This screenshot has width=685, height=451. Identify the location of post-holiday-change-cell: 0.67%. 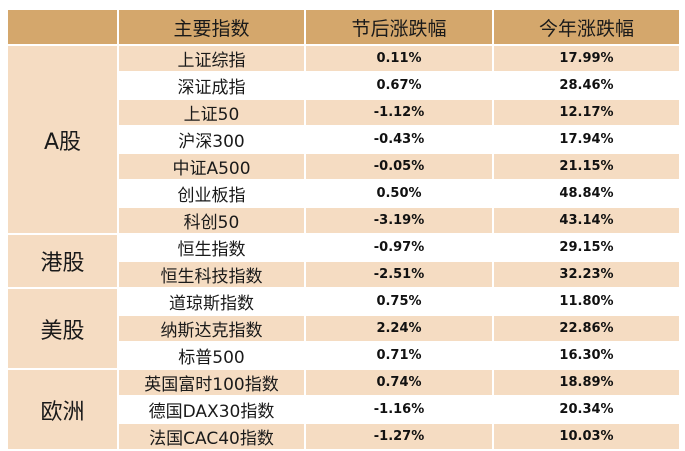
(399, 85).